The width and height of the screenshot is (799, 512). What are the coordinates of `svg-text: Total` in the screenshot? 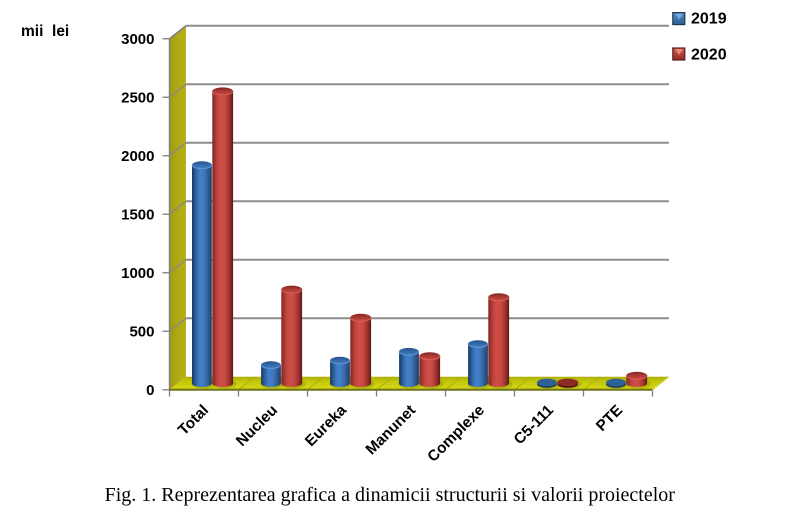 It's located at (193, 420).